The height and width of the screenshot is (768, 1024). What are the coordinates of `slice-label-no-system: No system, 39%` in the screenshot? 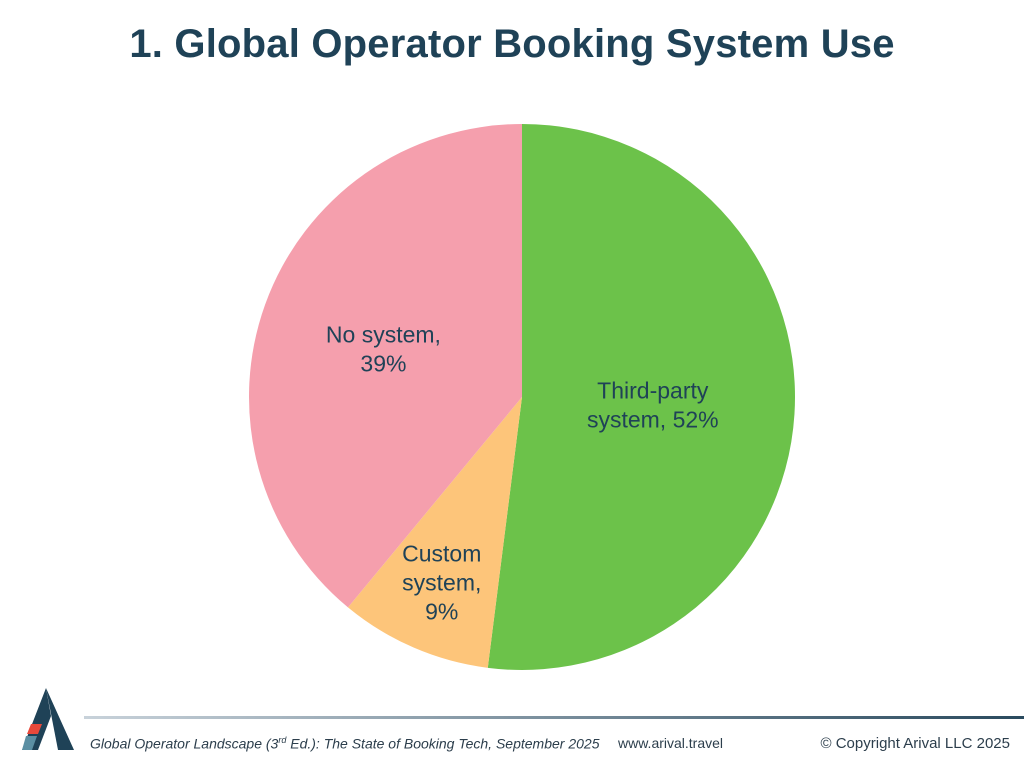 It's located at (383, 348).